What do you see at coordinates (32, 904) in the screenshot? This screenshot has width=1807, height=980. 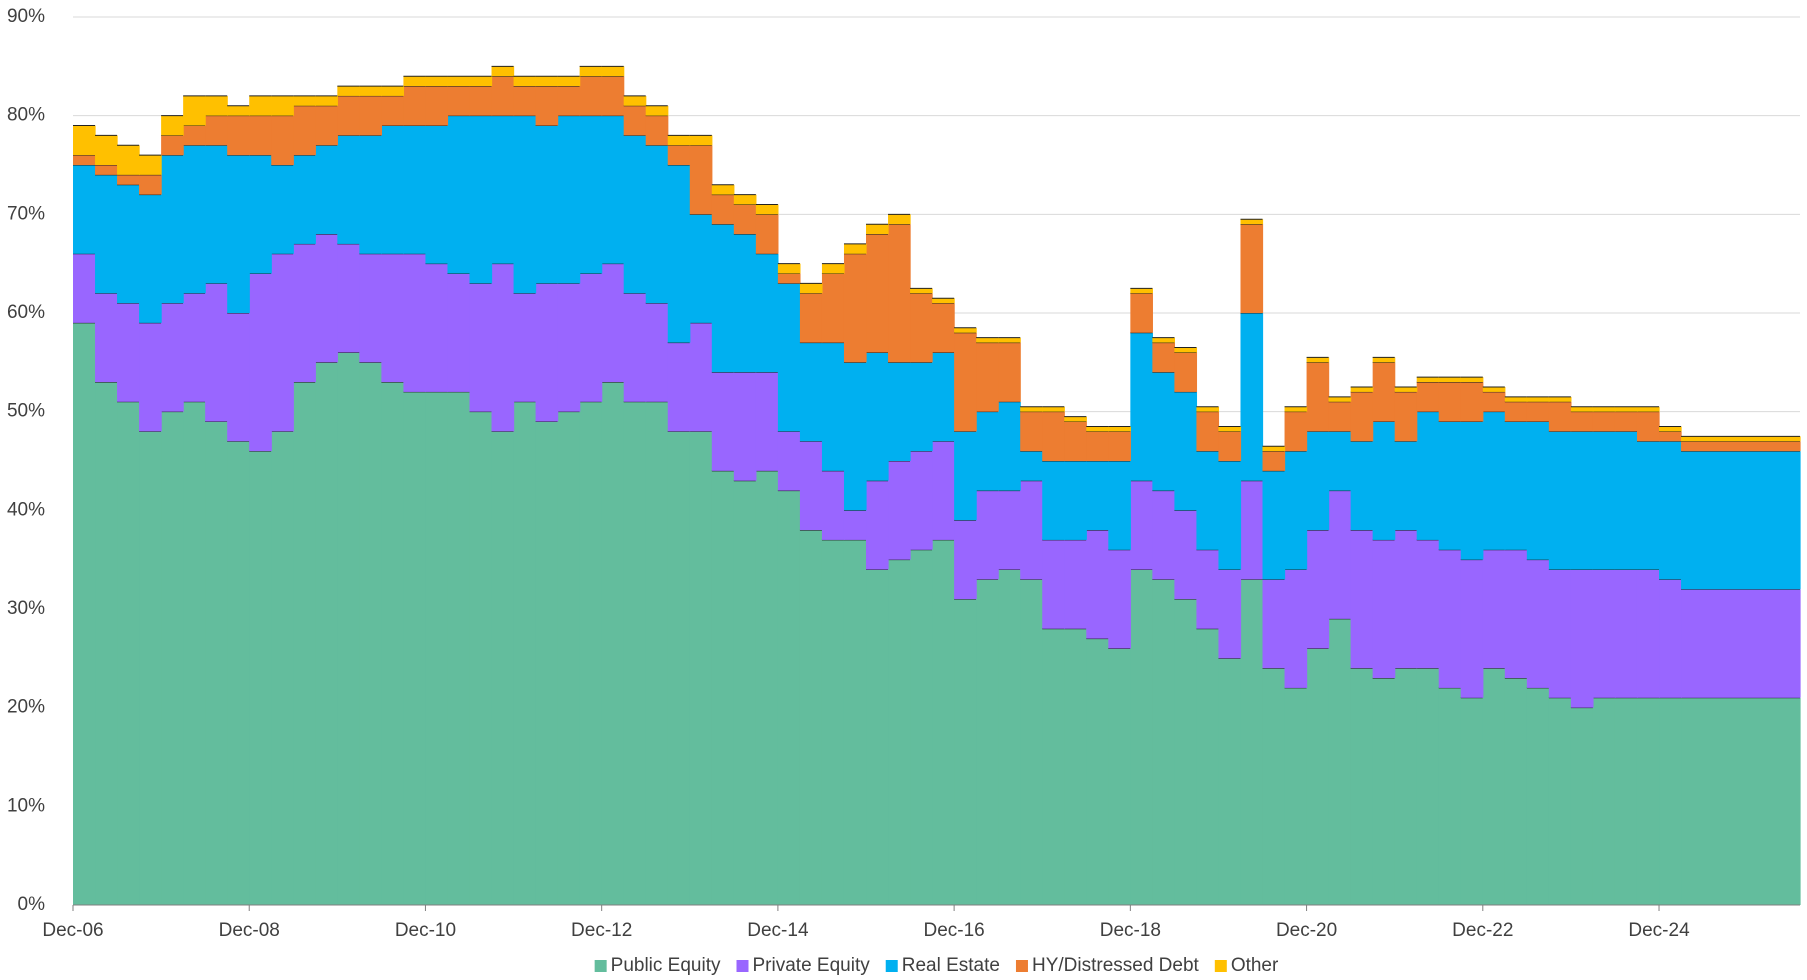 I see `y-tick-label: 0%` at bounding box center [32, 904].